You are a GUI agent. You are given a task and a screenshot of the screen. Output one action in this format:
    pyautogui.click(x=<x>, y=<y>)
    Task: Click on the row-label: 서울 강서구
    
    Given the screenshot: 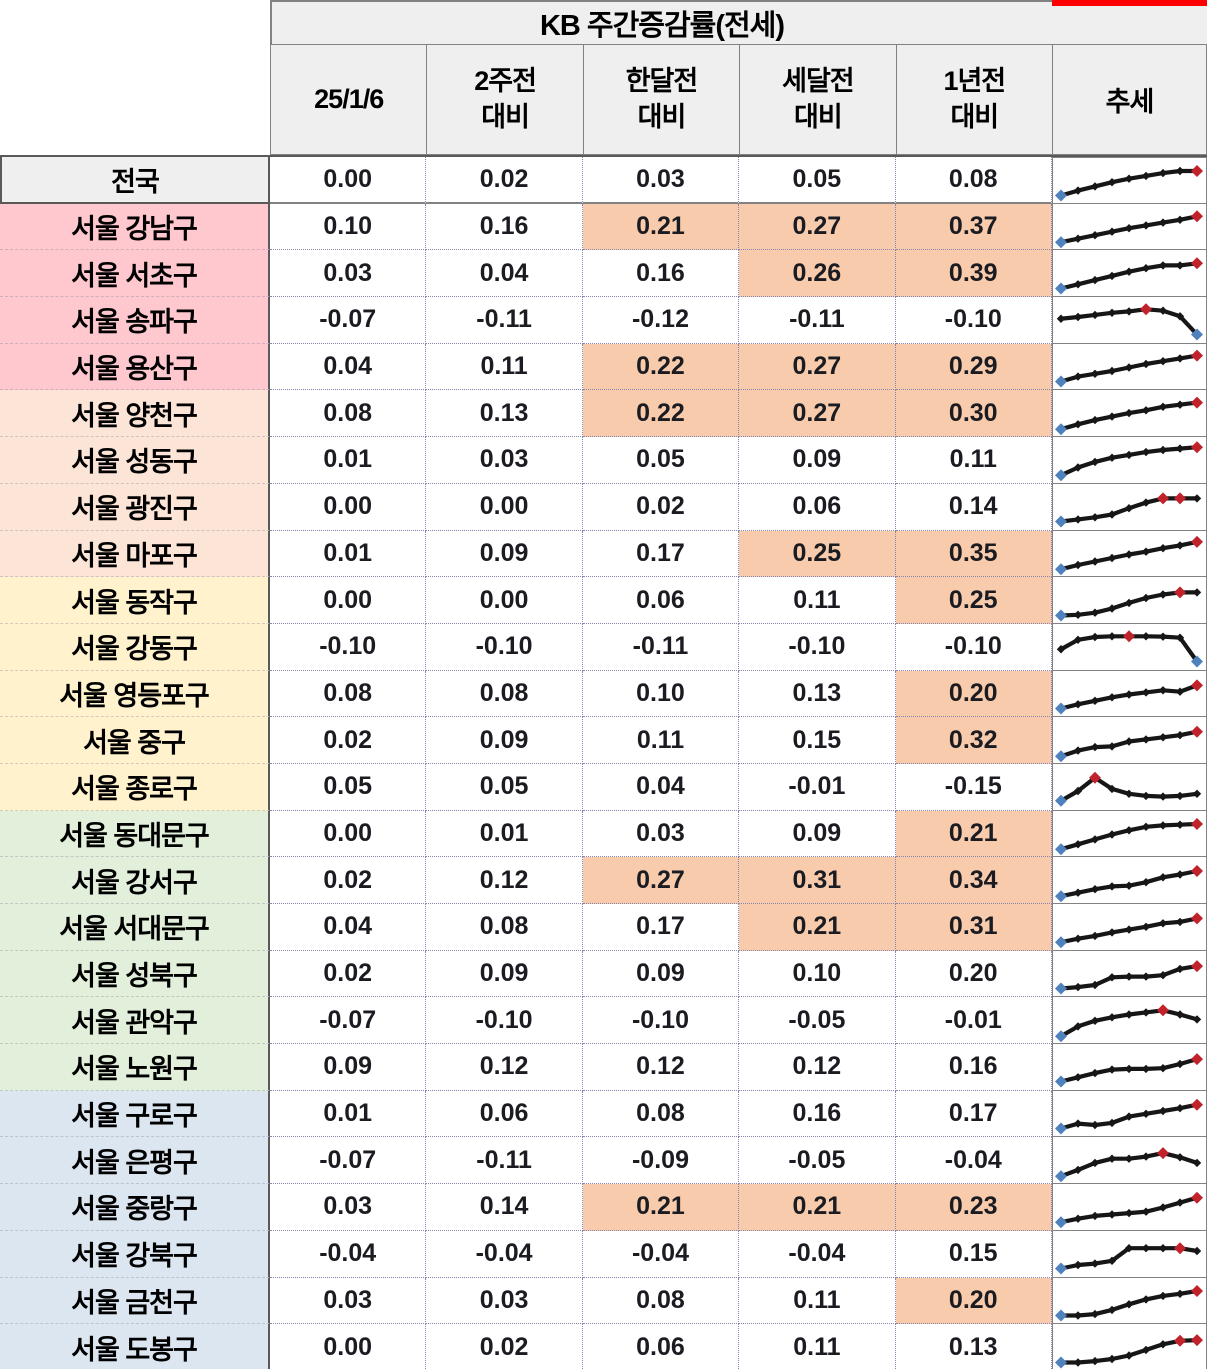 What is the action you would take?
    pyautogui.click(x=135, y=880)
    